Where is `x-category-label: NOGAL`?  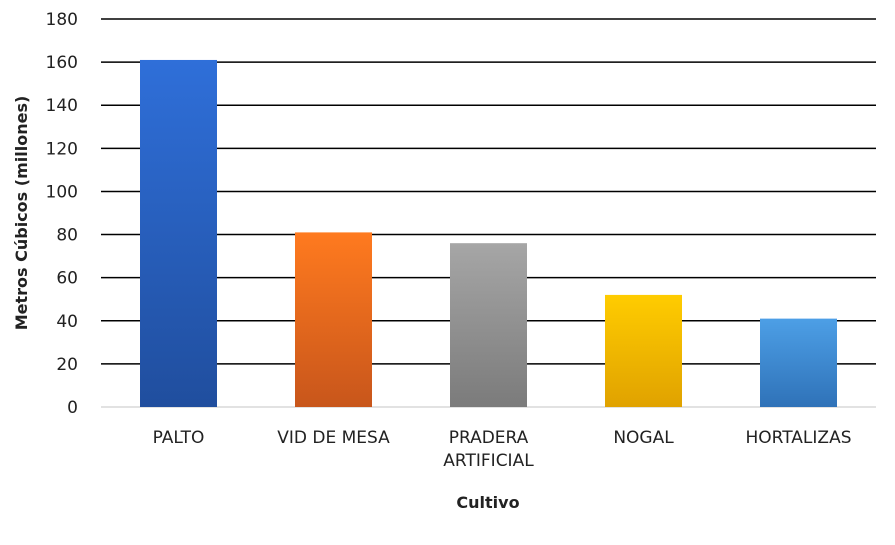 x-category-label: NOGAL is located at coordinates (643, 438).